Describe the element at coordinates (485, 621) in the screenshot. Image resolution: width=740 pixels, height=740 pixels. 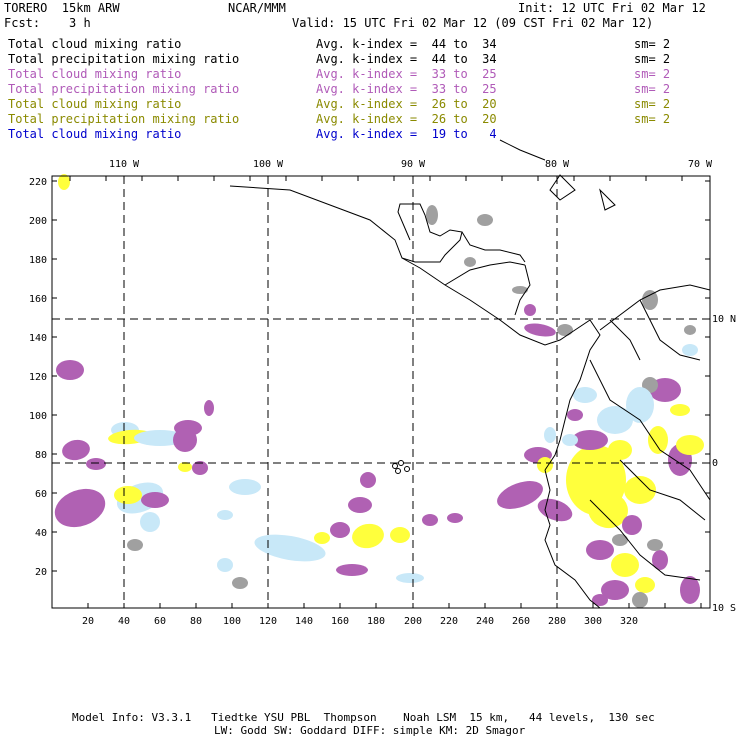
I see `x-tick-label: 240` at that location.